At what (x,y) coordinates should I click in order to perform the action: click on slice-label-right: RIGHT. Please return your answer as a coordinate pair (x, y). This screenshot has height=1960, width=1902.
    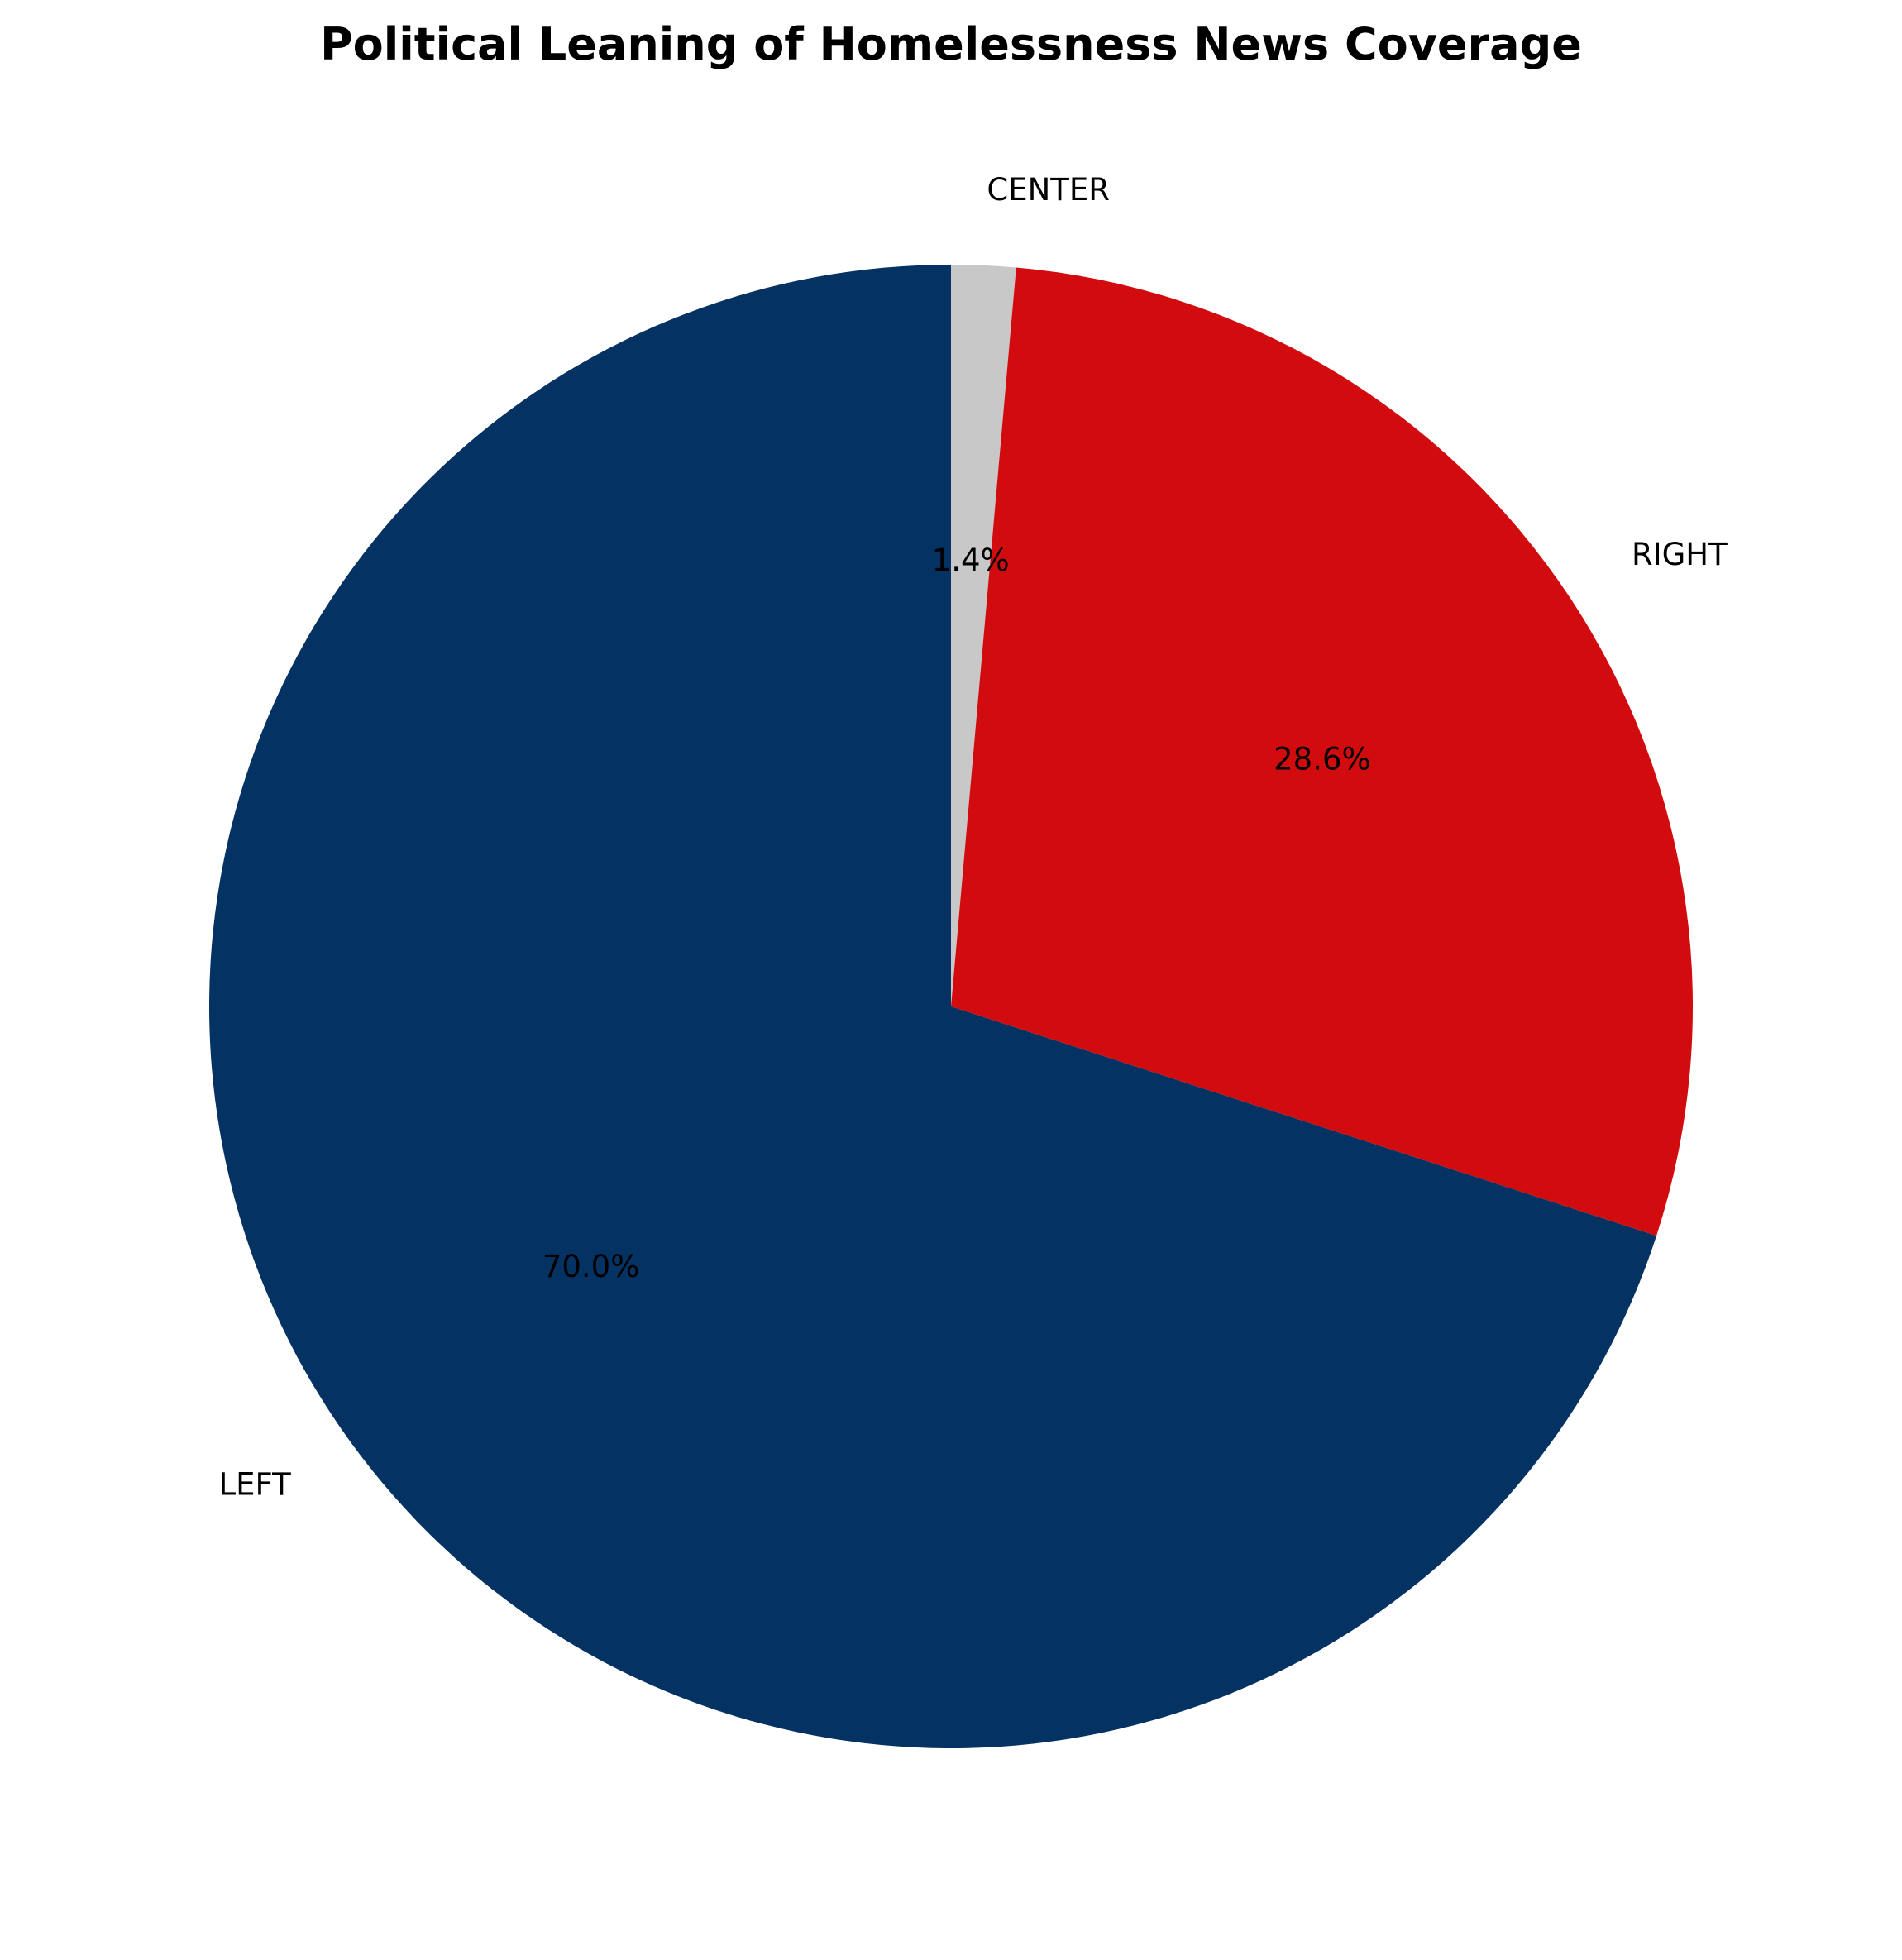
    Looking at the image, I should click on (1680, 554).